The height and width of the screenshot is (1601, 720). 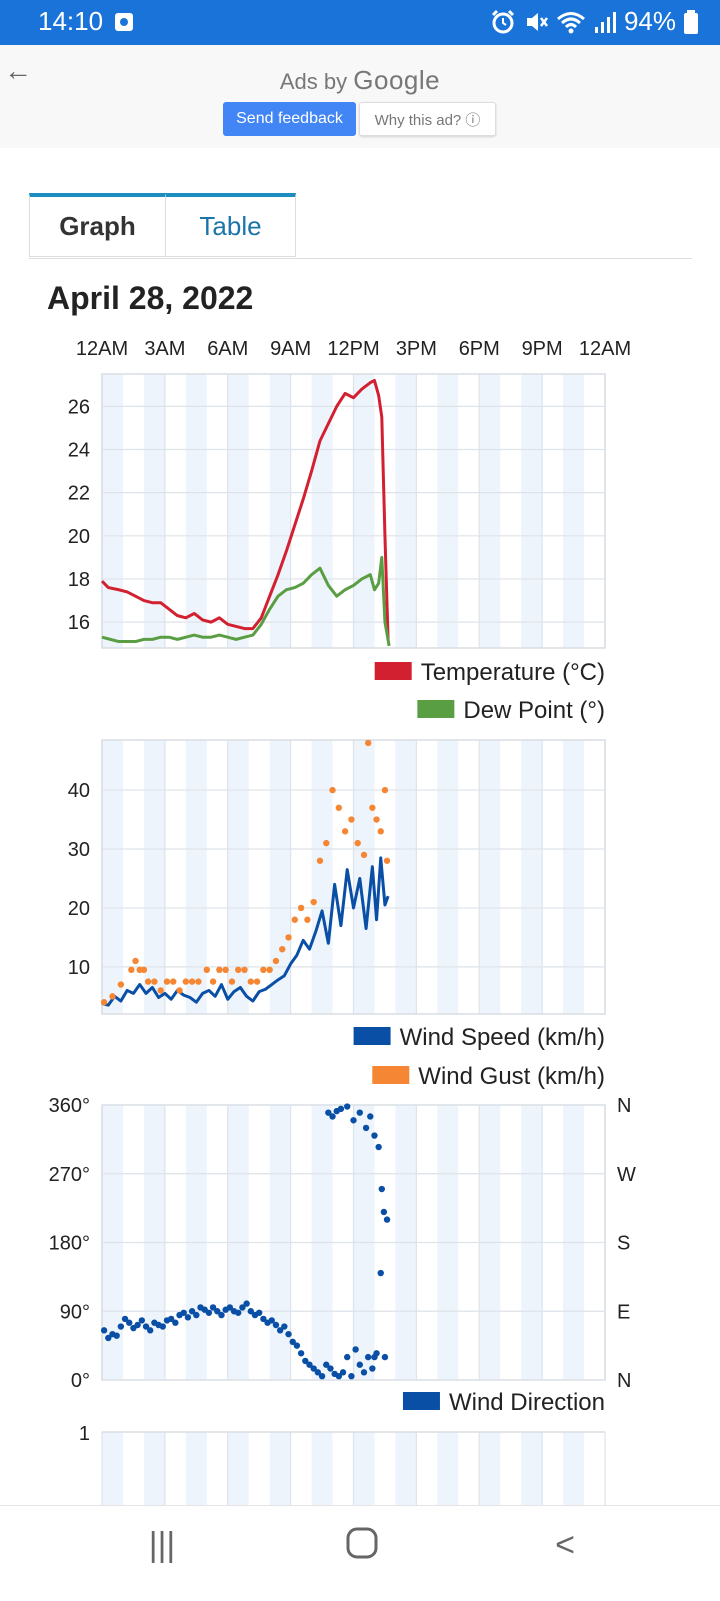 I want to click on battery-icon, so click(x=691, y=21).